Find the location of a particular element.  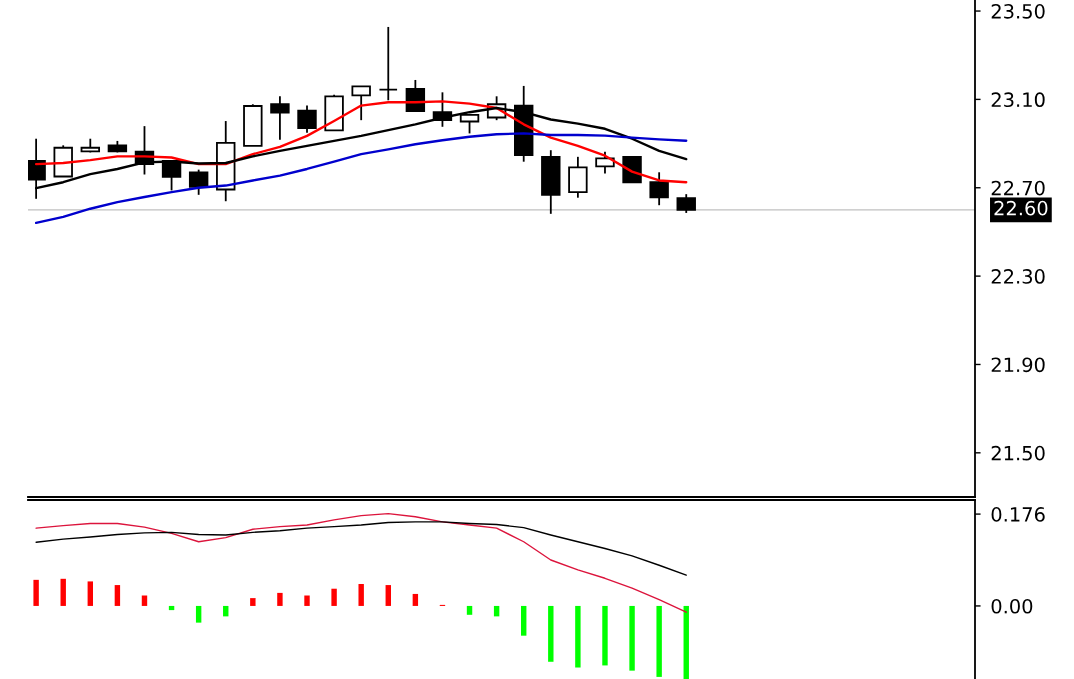

ref-line-label: 22.60 is located at coordinates (1021, 208).